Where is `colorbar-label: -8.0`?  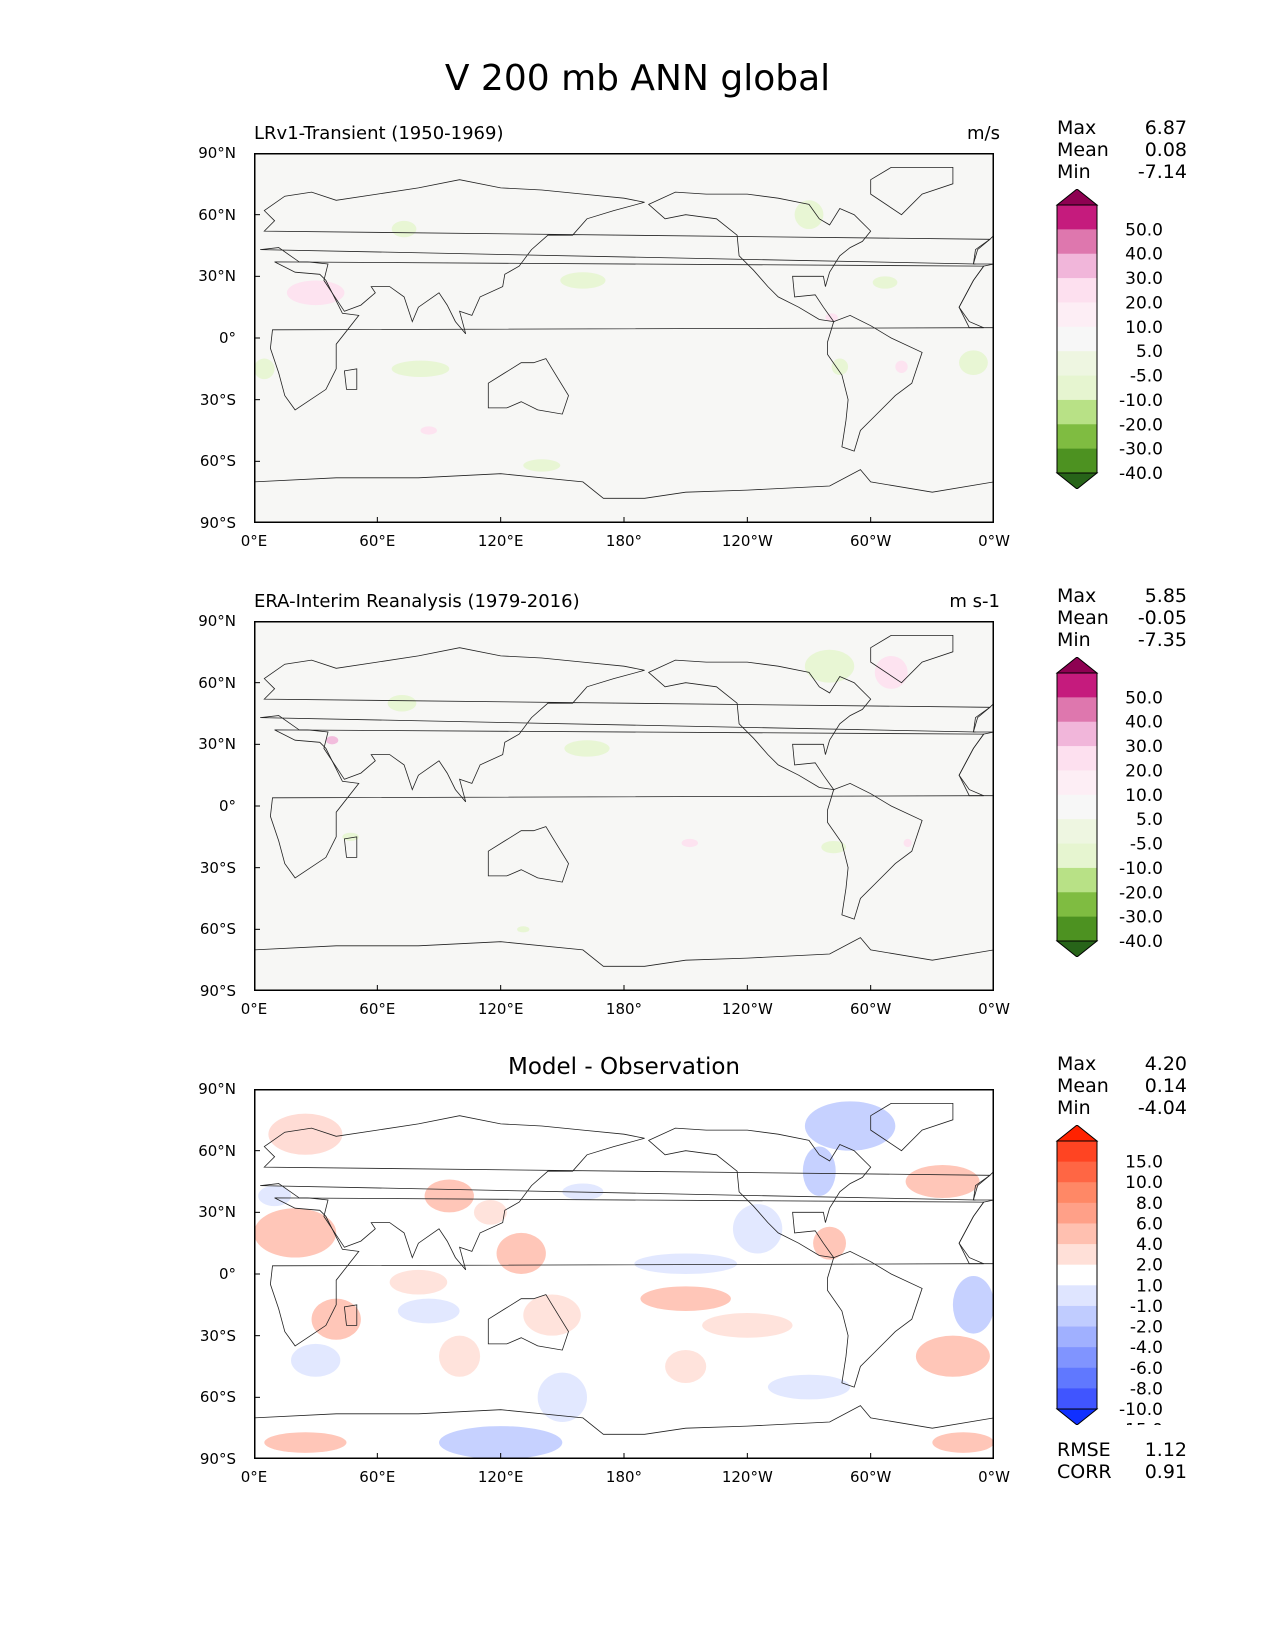 colorbar-label: -8.0 is located at coordinates (1146, 1389).